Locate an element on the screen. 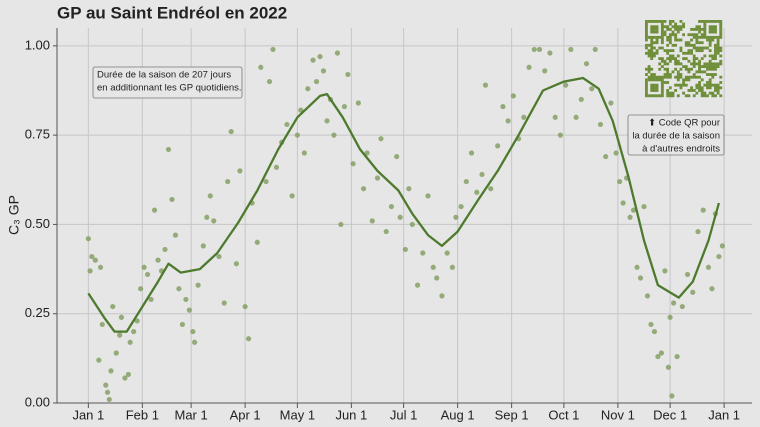  x-tick-label: Apr 1 is located at coordinates (245, 414).